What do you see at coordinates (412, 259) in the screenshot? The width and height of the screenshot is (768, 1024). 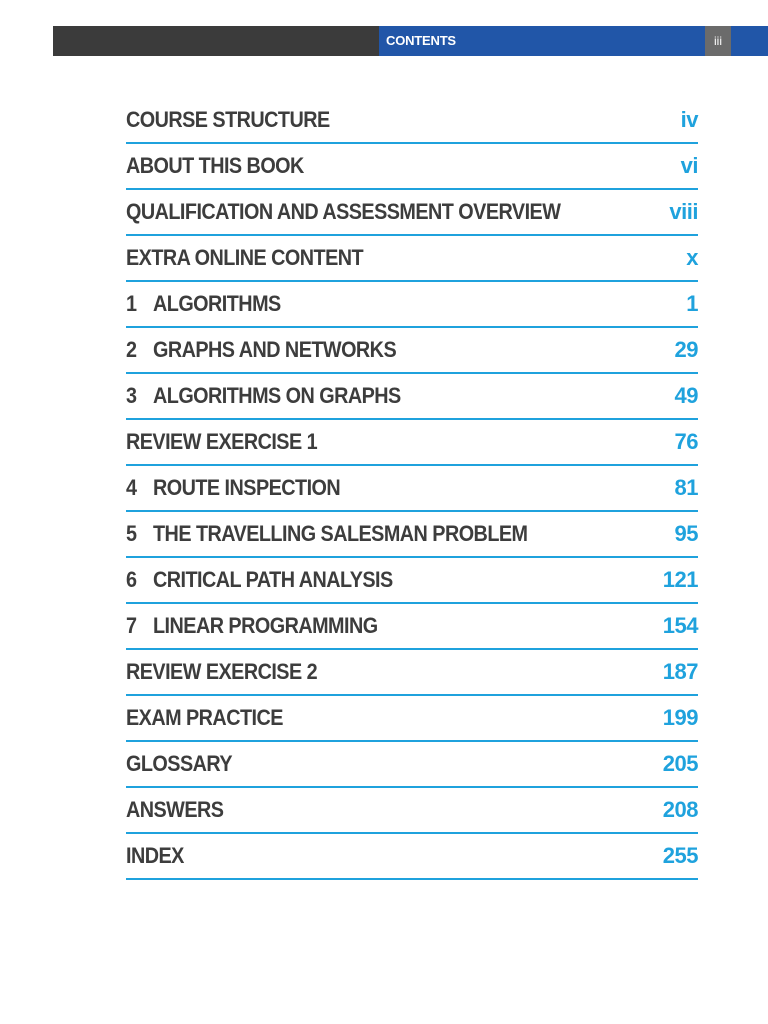 I see `toc-entry: EXTRA ONLINE CONTENT x` at bounding box center [412, 259].